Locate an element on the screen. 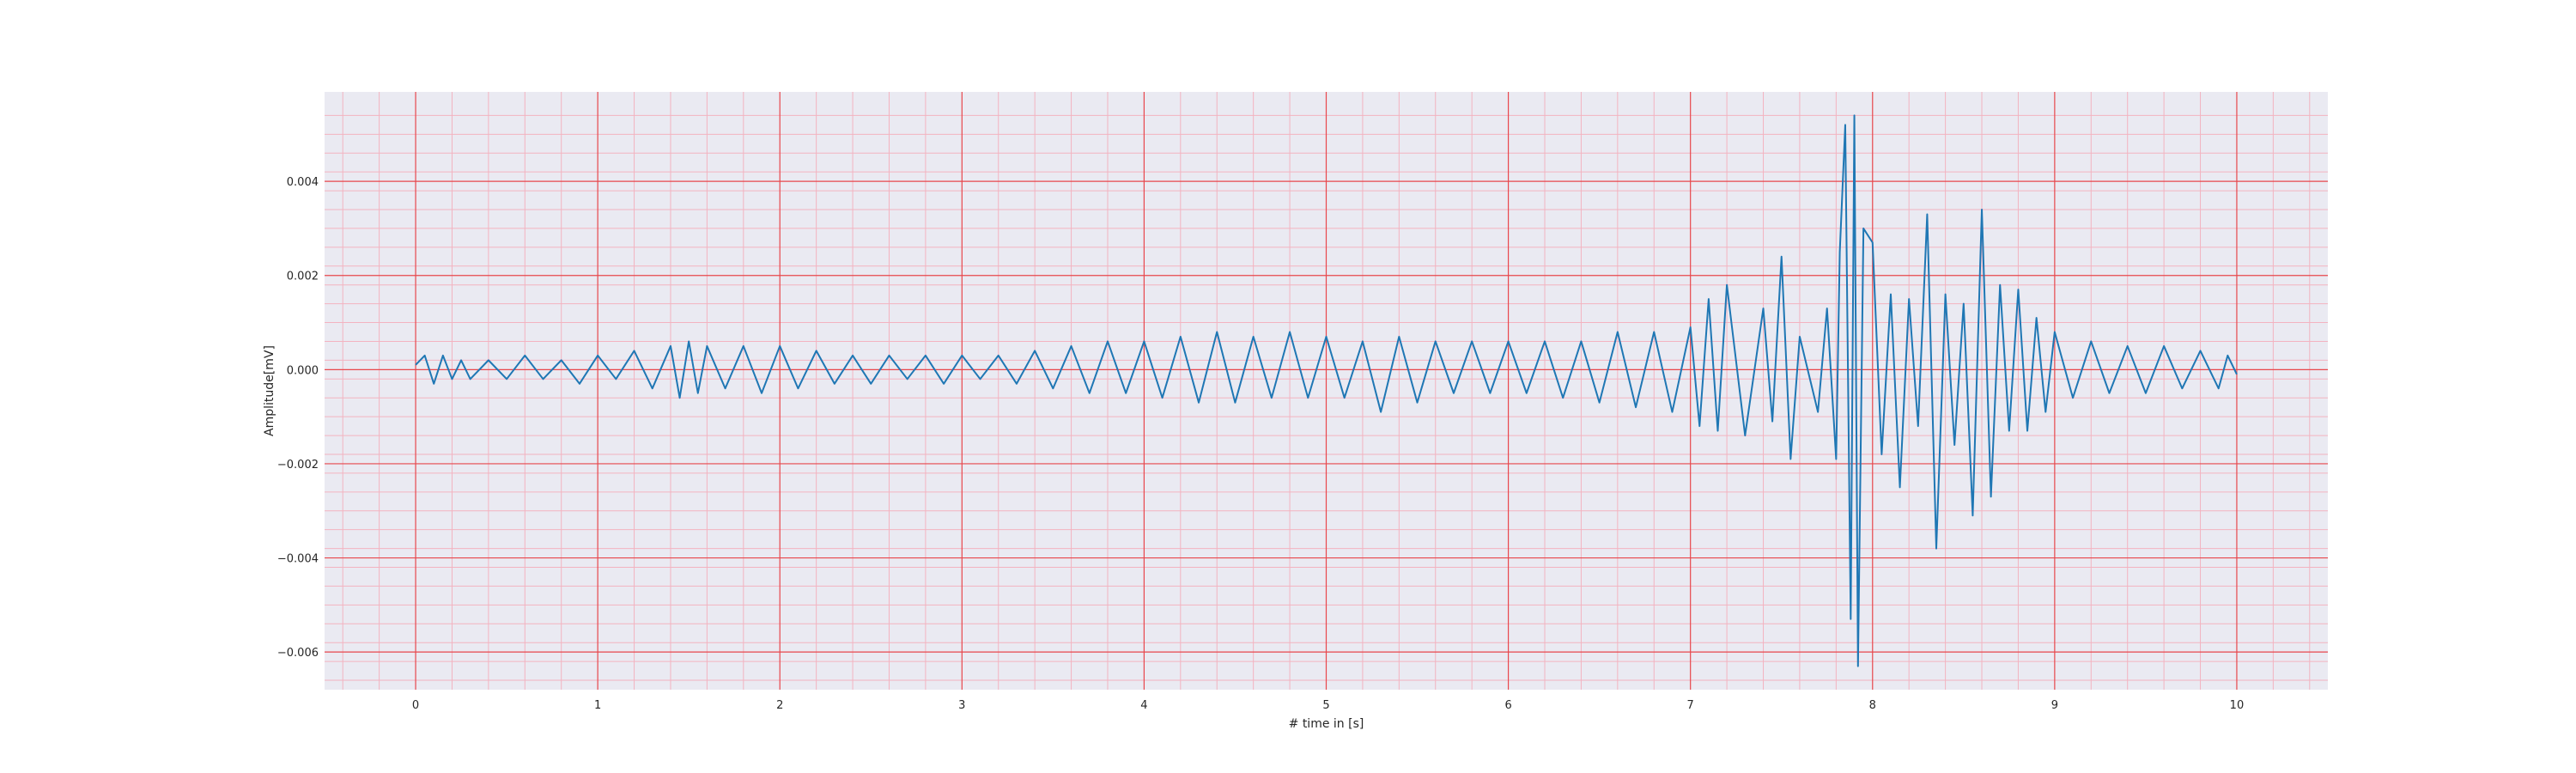 This screenshot has height=773, width=2576. x-tick-labels: 0 1 2 3 4 5 6 7 8 9 10 is located at coordinates (1328, 705).